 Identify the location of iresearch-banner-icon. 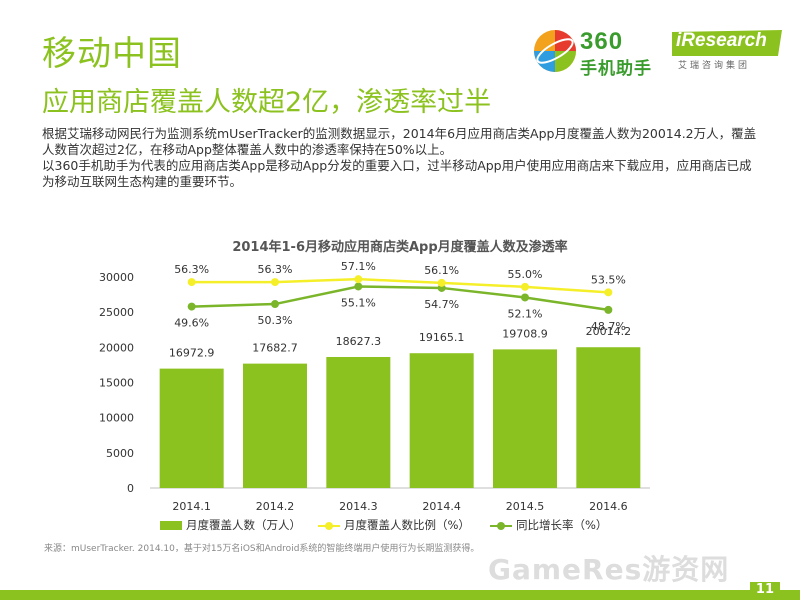
(727, 43).